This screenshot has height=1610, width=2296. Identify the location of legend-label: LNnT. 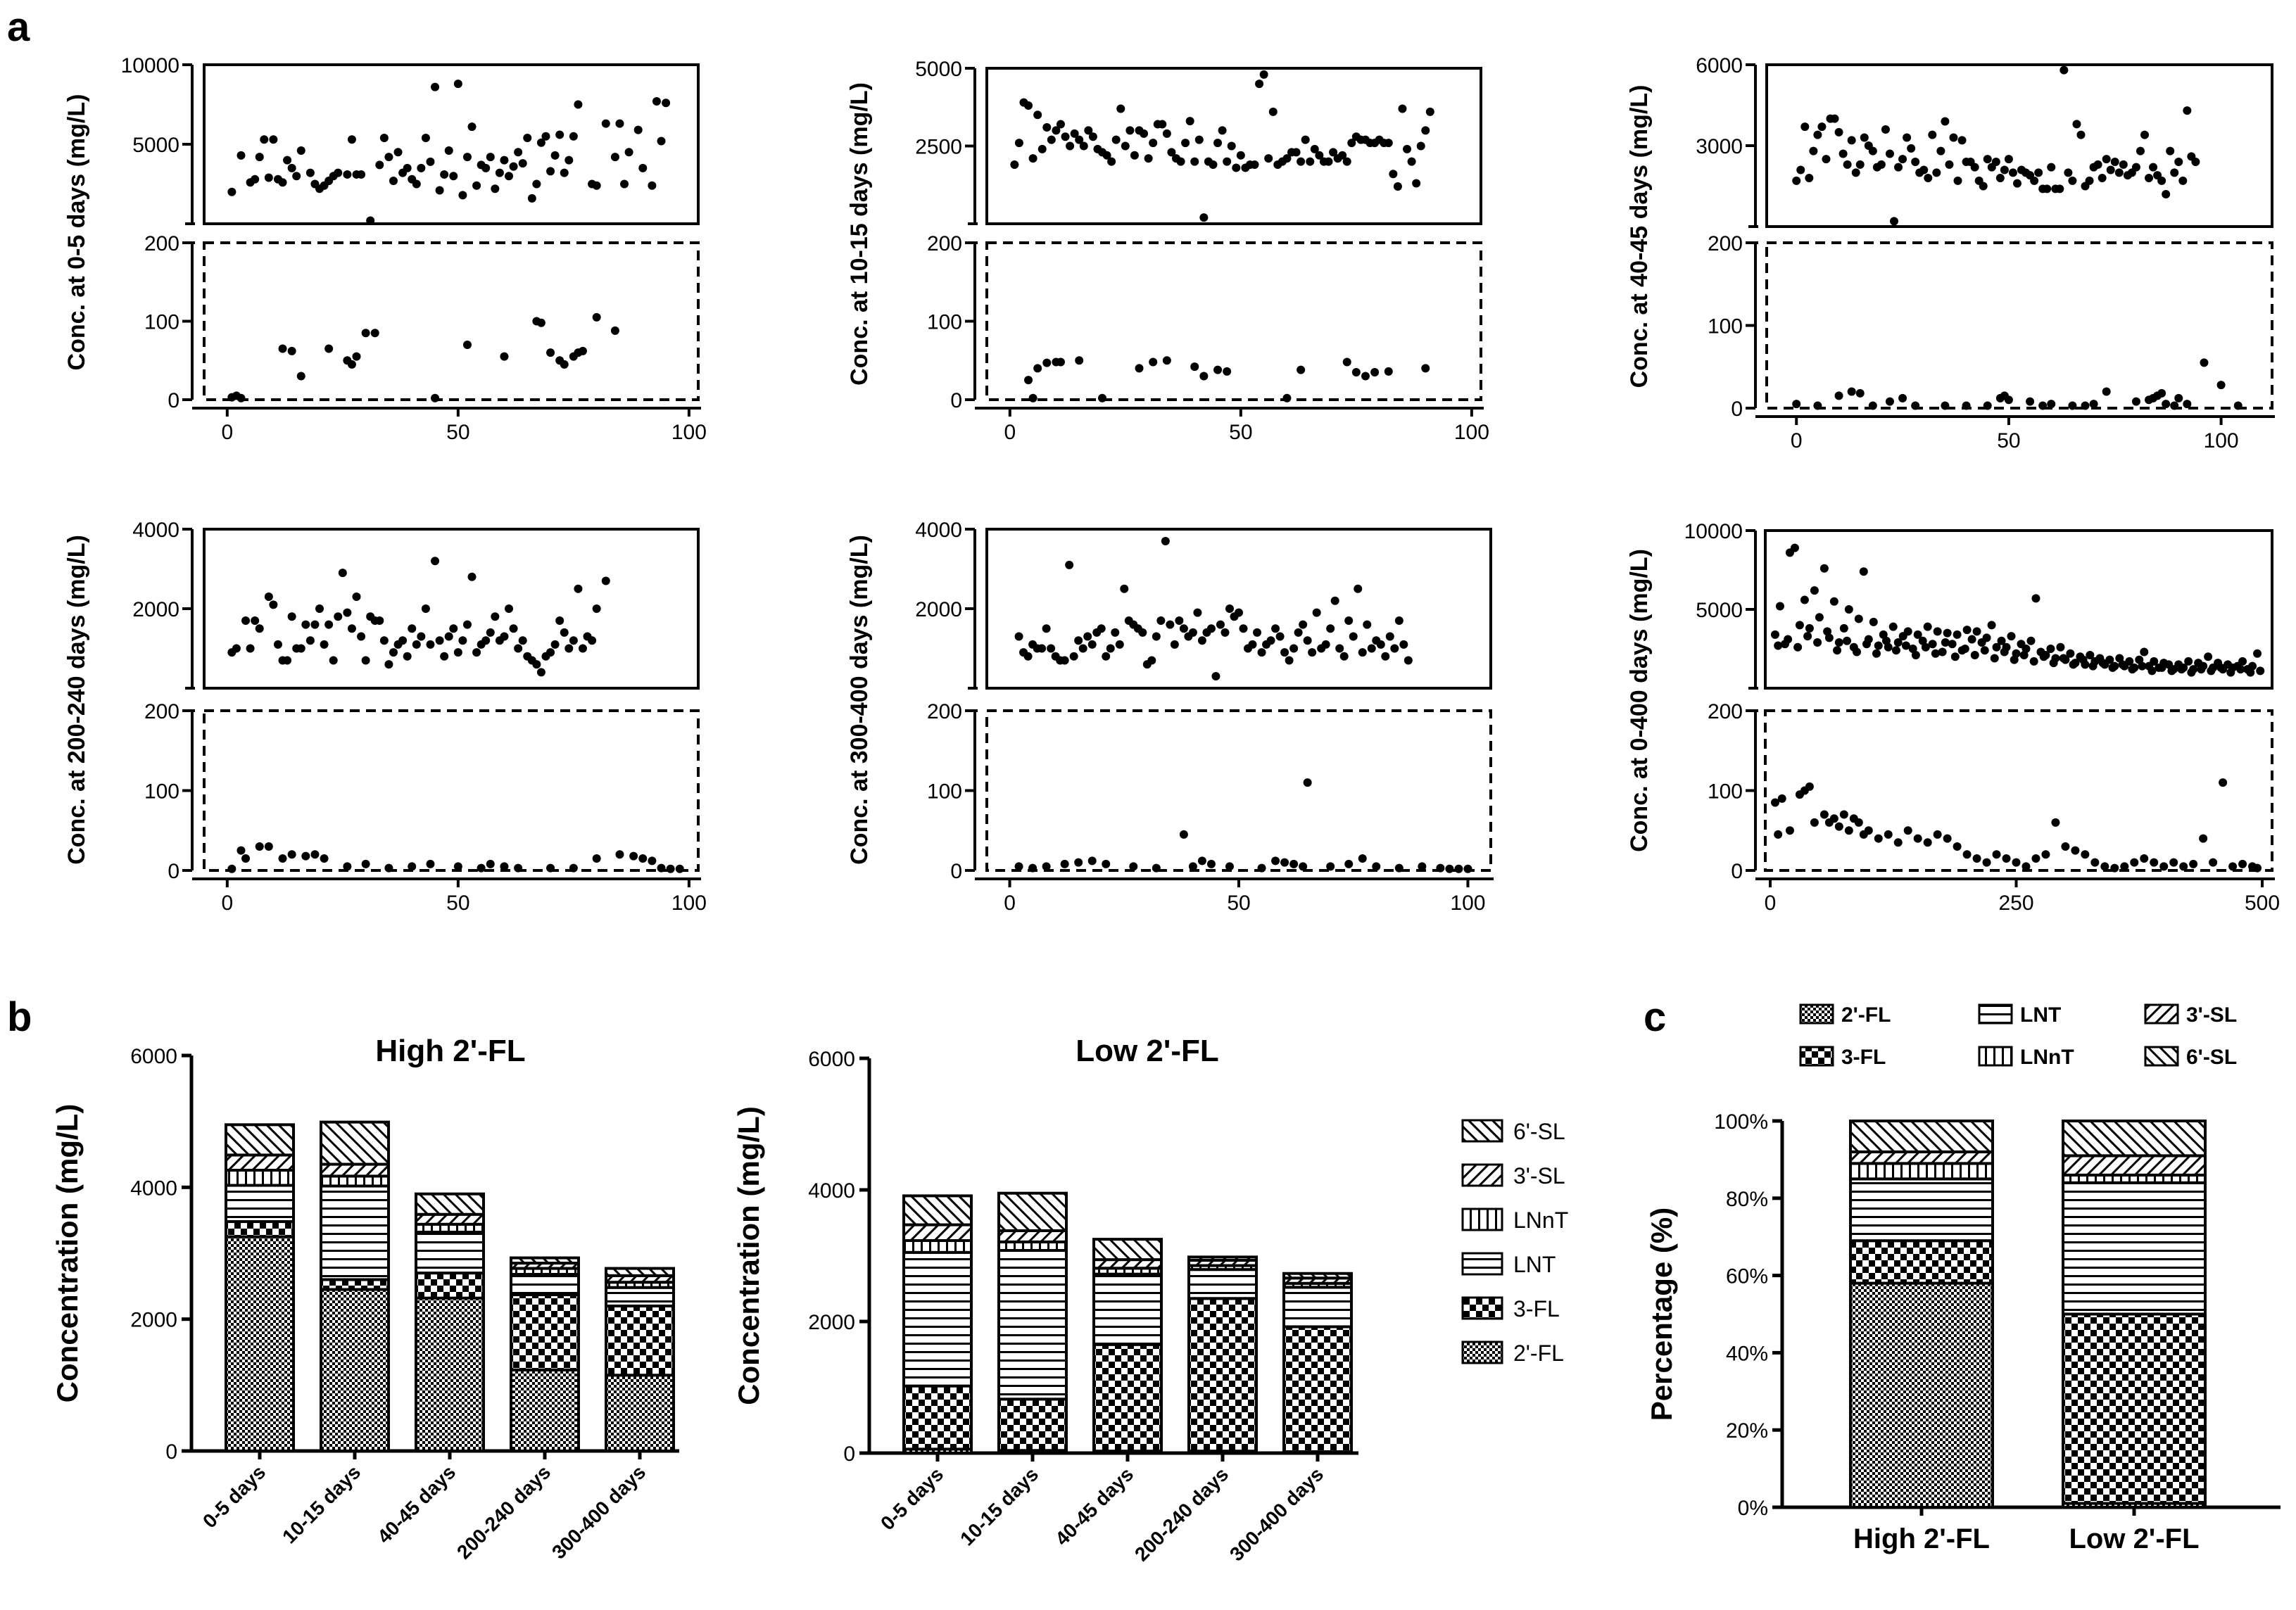
(2047, 1057).